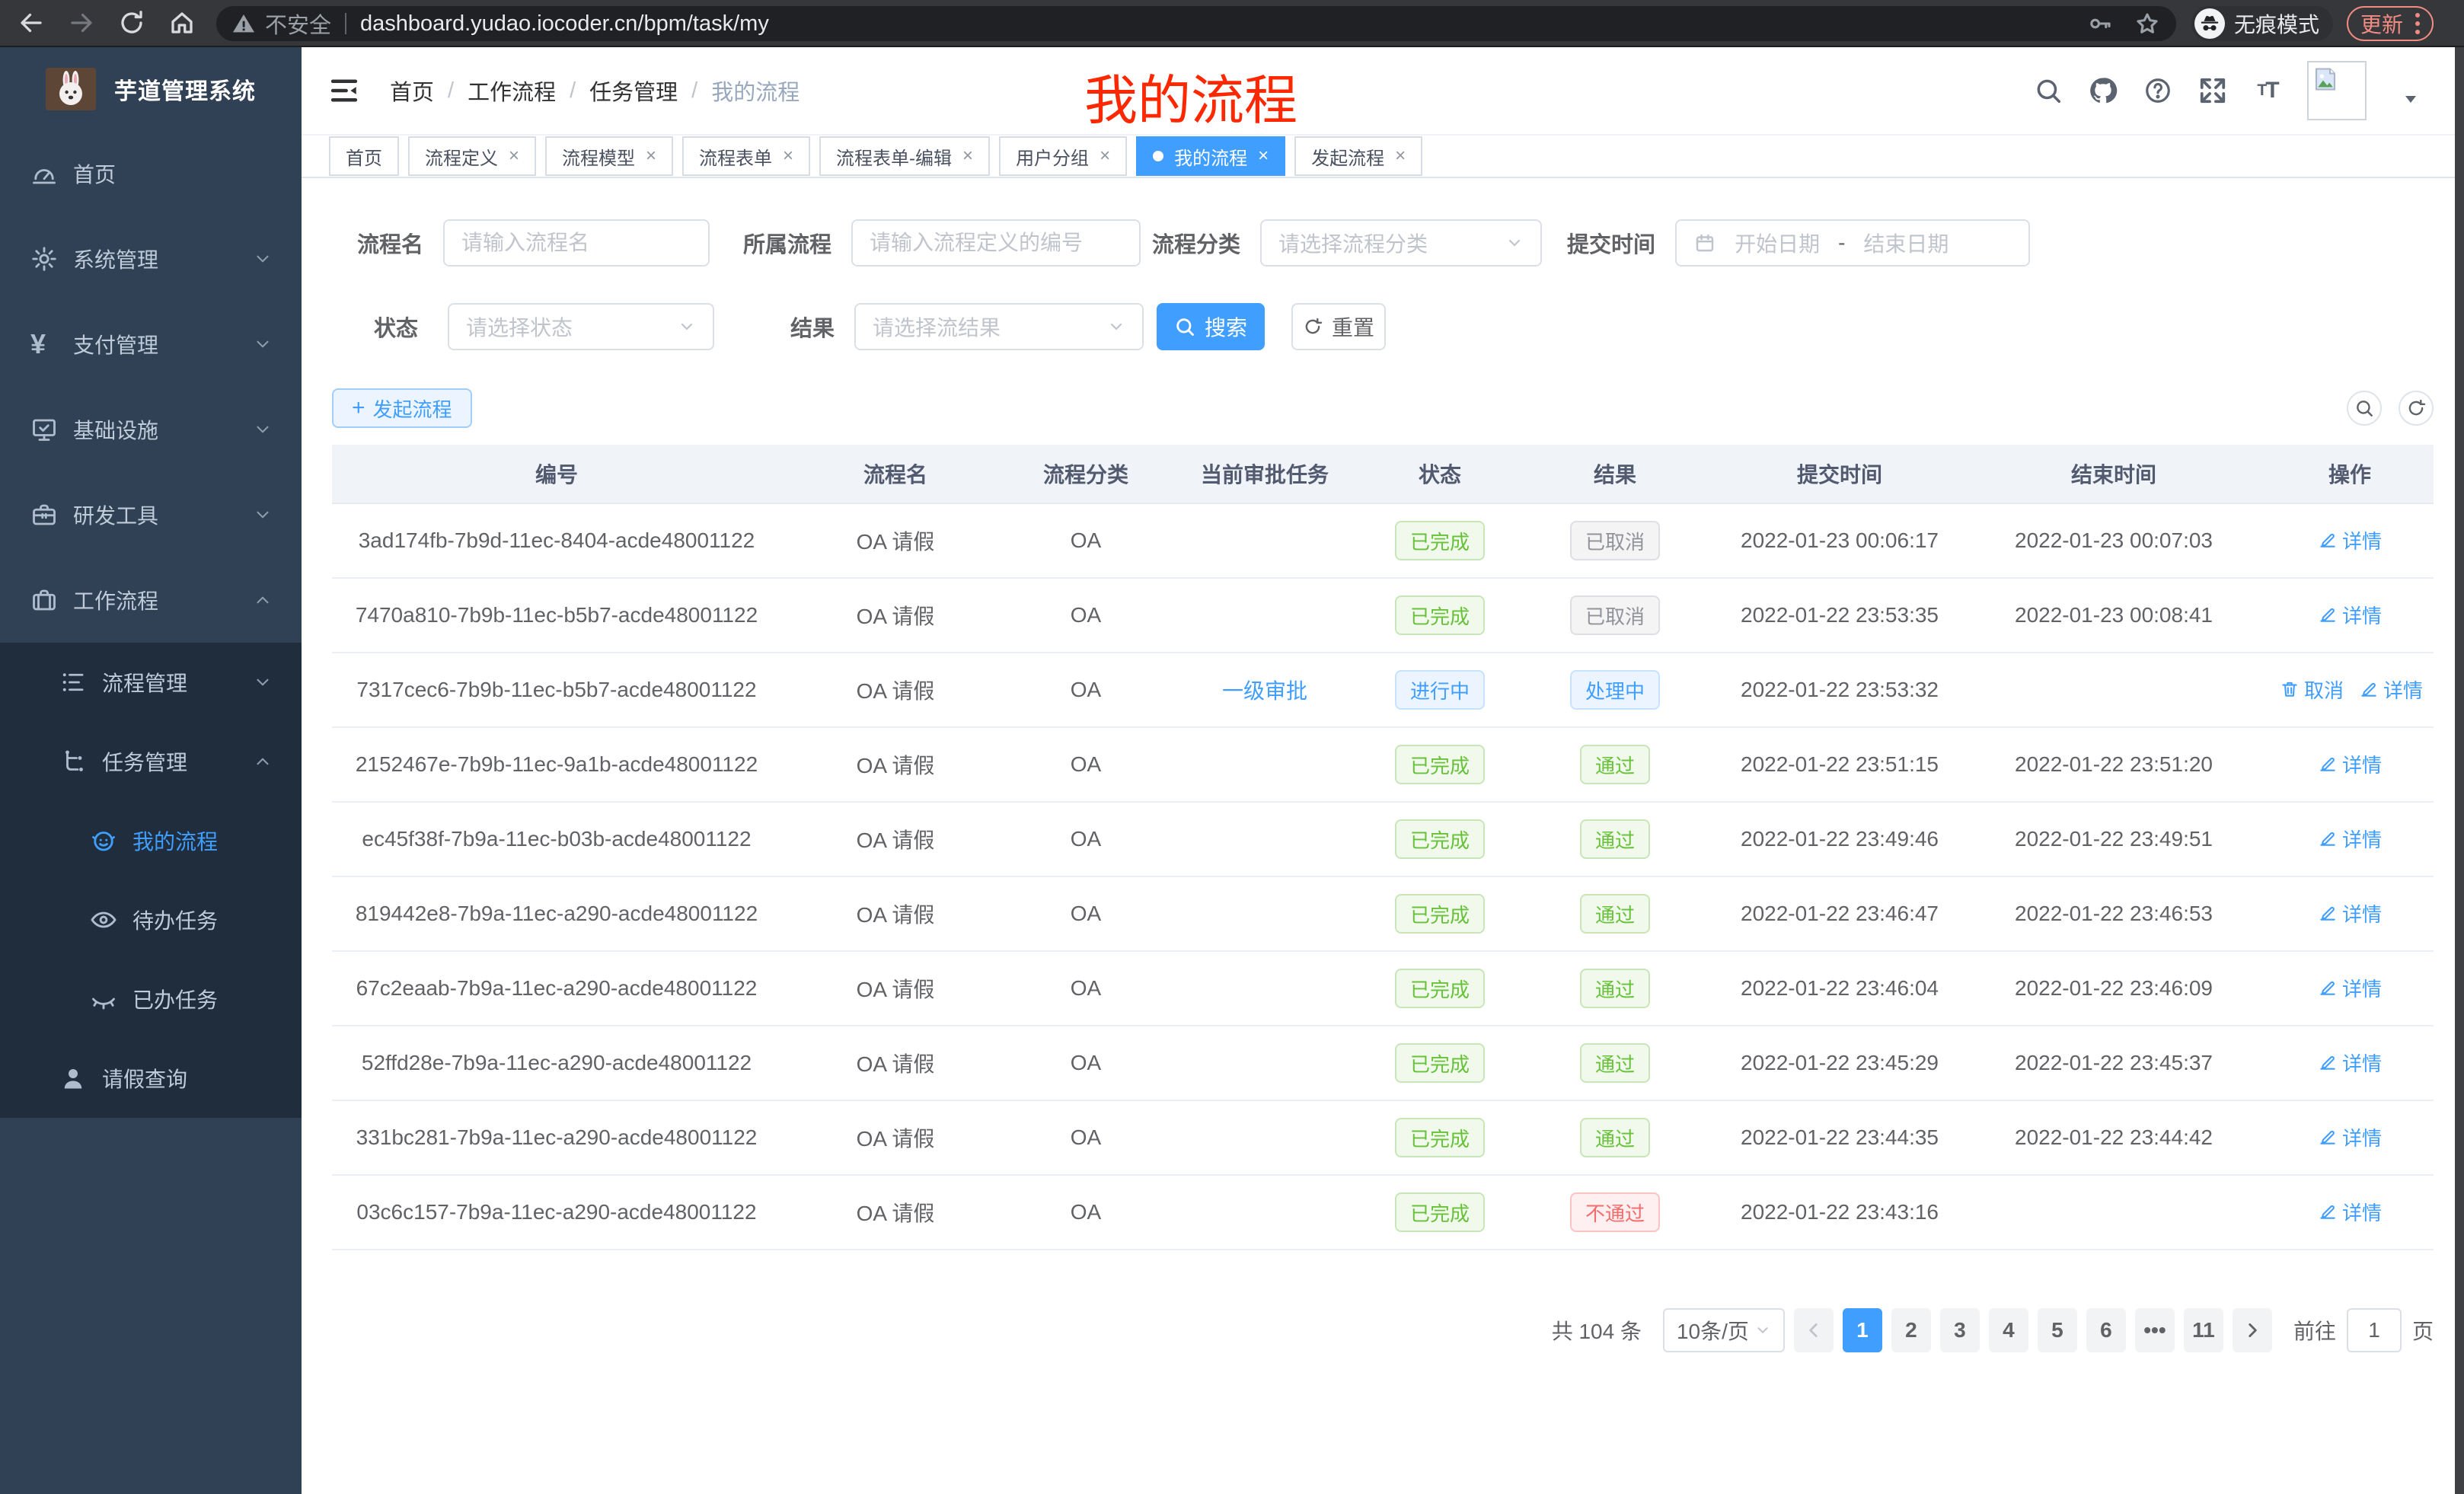 This screenshot has width=2464, height=1494. Describe the element at coordinates (51, 514) in the screenshot. I see `toolbox-icon` at that location.